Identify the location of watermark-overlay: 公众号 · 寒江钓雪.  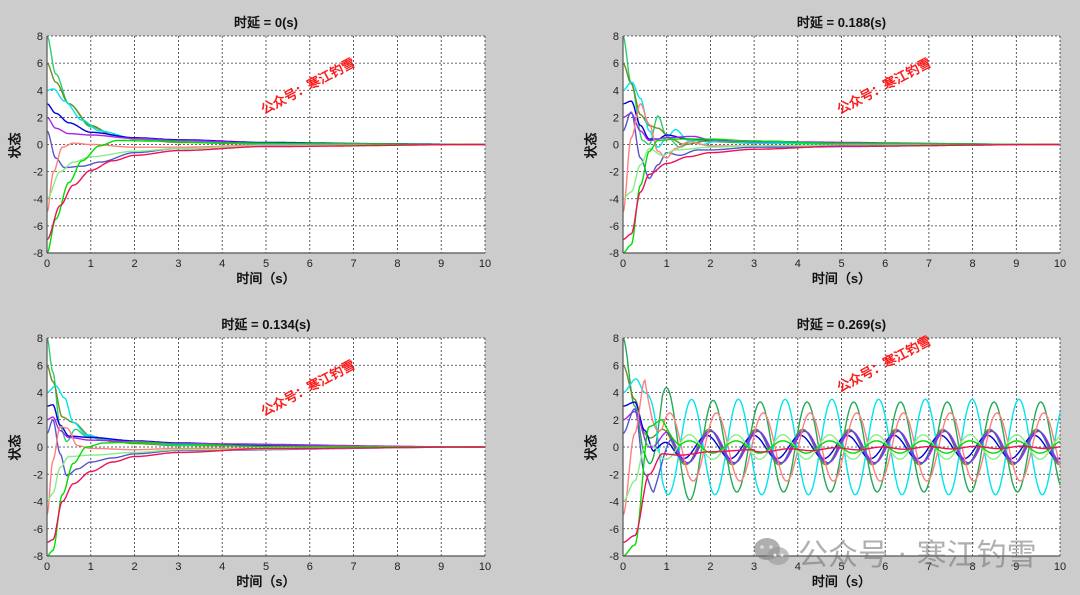
(894, 552).